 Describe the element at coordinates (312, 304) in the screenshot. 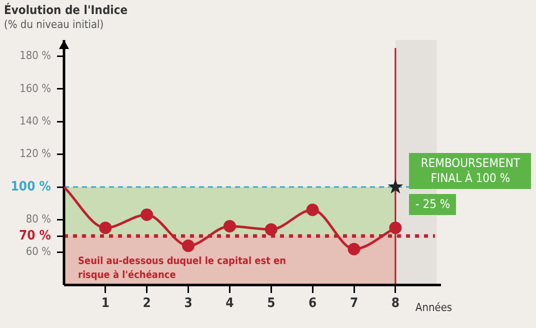

I see `x-tick-label: 6` at that location.